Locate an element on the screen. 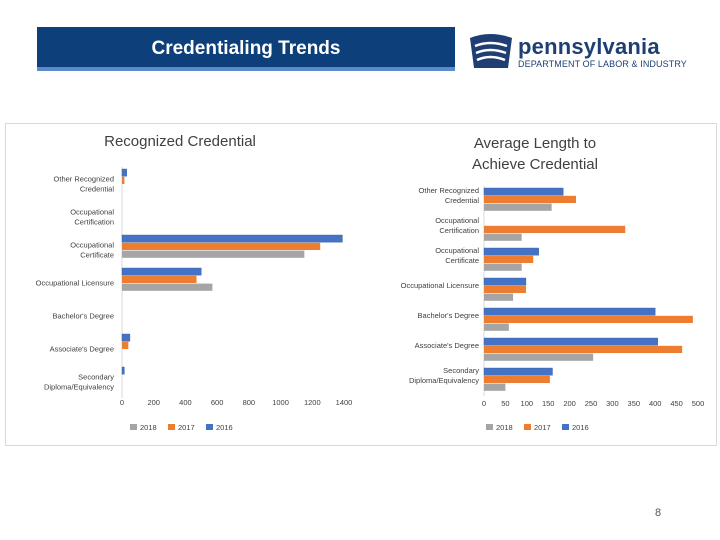 The image size is (720, 540). title-bar is located at coordinates (246, 47).